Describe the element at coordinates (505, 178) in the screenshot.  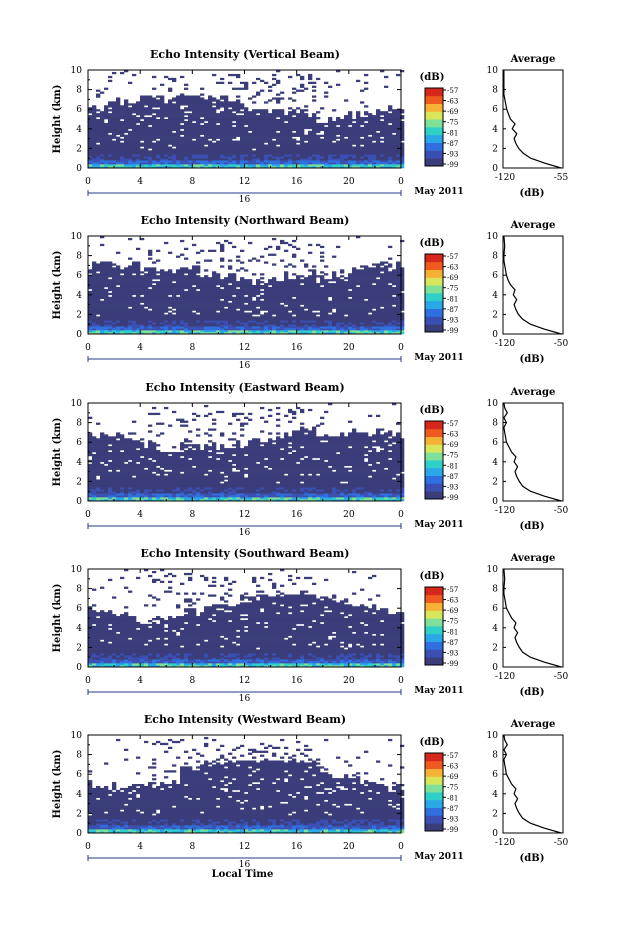
I see `average-x-tick-label: -120` at that location.